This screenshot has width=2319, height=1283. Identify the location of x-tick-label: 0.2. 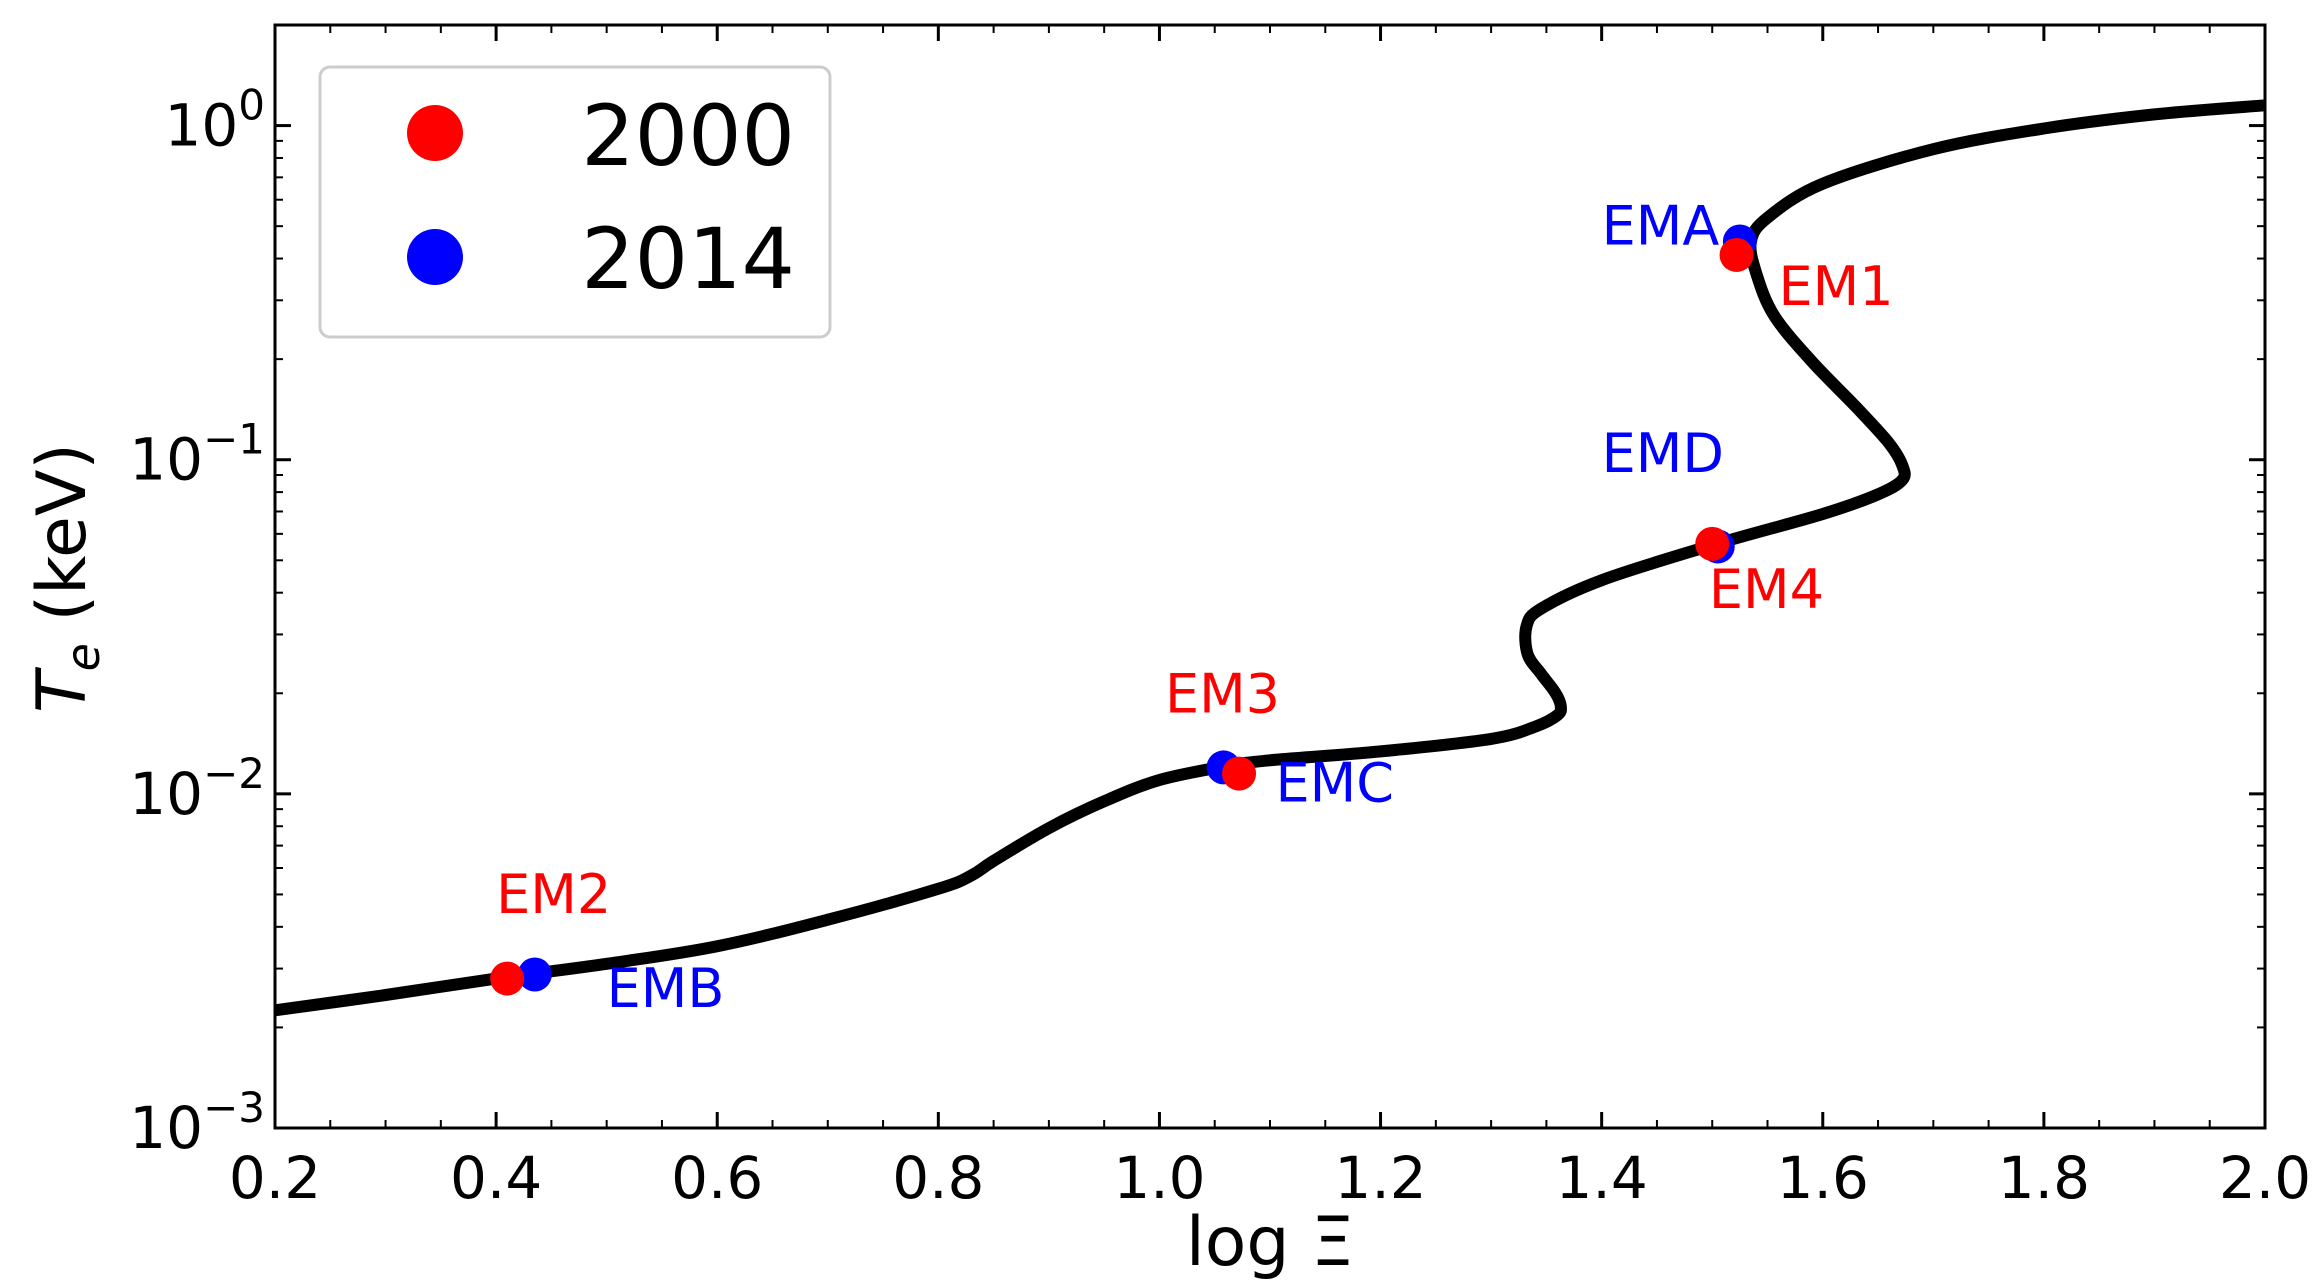
(275, 1178).